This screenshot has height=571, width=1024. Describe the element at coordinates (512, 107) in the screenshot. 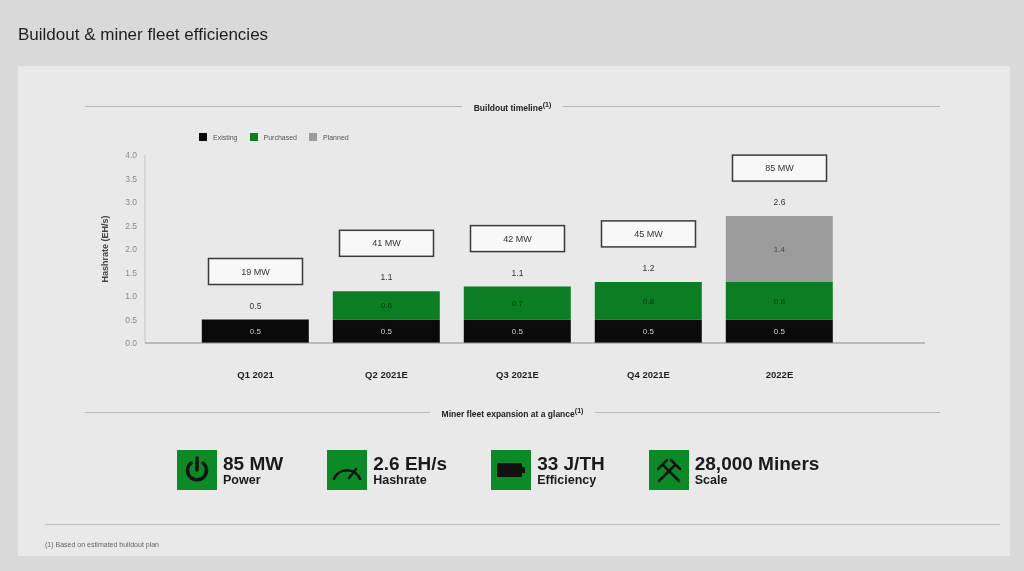

I see `chart-subtitle: Buildout timeline$^{(1)}$` at that location.